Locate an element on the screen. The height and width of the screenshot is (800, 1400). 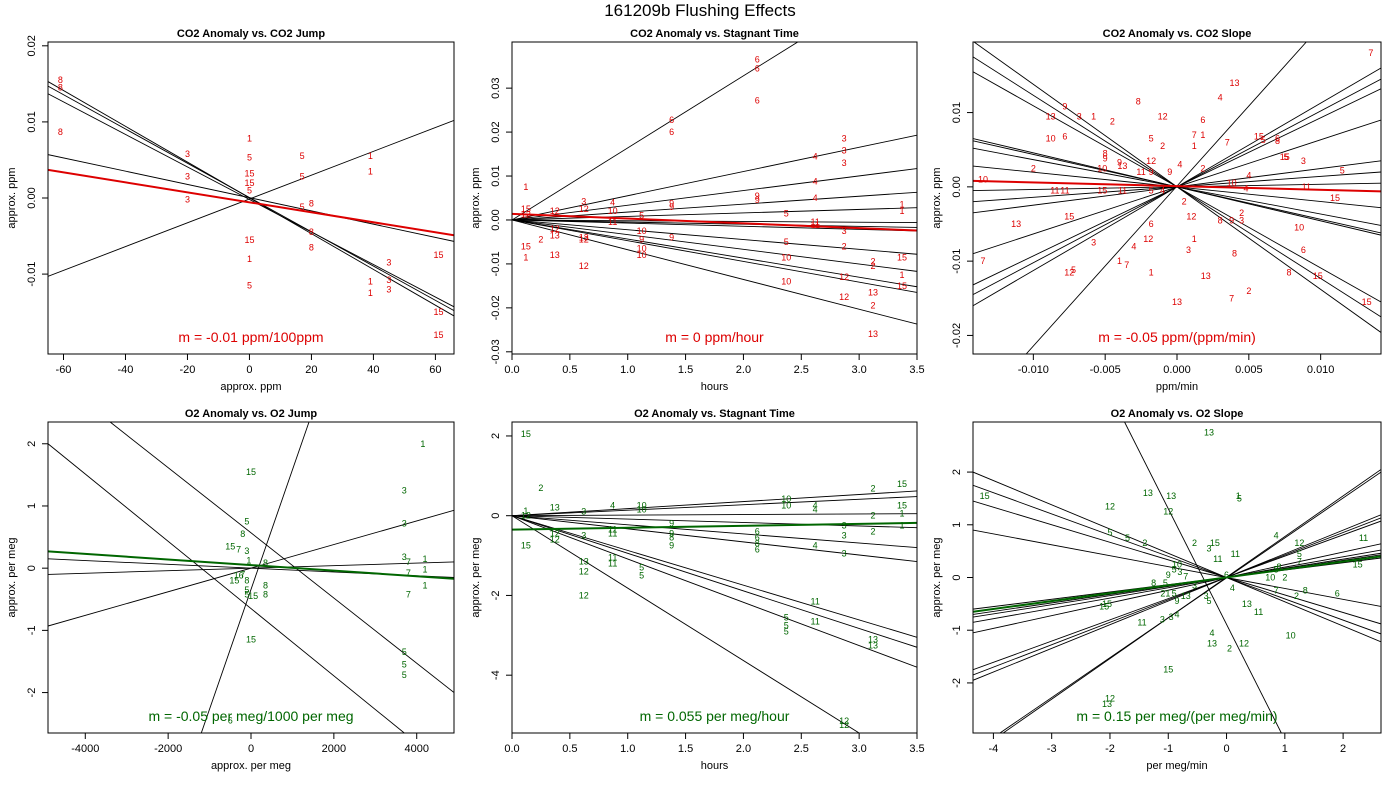
point-label: 16 is located at coordinates (239, 576).